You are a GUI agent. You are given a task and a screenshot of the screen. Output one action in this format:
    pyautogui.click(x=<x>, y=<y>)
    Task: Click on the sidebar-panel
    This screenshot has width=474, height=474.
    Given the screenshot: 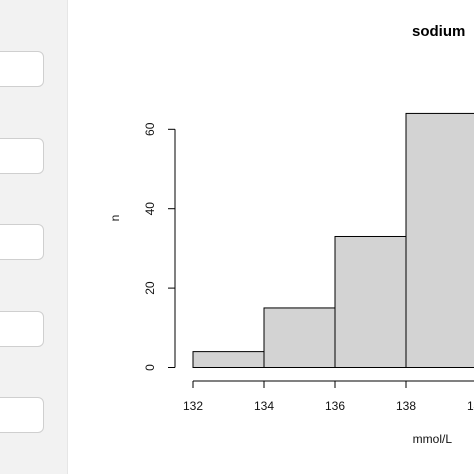 What is the action you would take?
    pyautogui.click(x=34, y=237)
    